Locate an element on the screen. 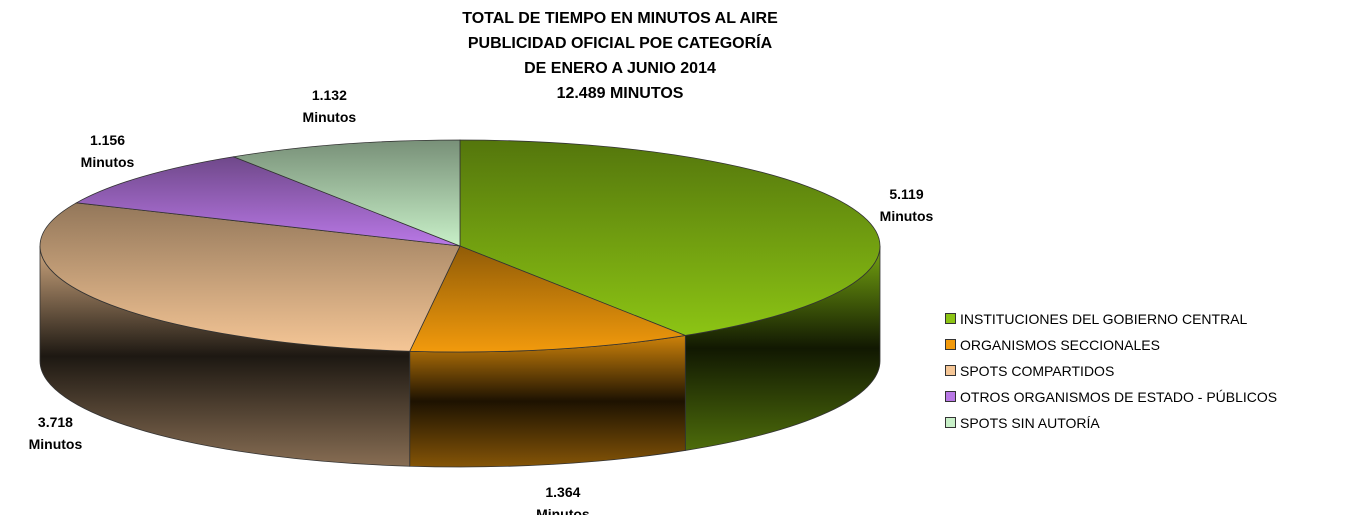  legend-item: SPOTS SIN AUTORÍA is located at coordinates (1022, 423).